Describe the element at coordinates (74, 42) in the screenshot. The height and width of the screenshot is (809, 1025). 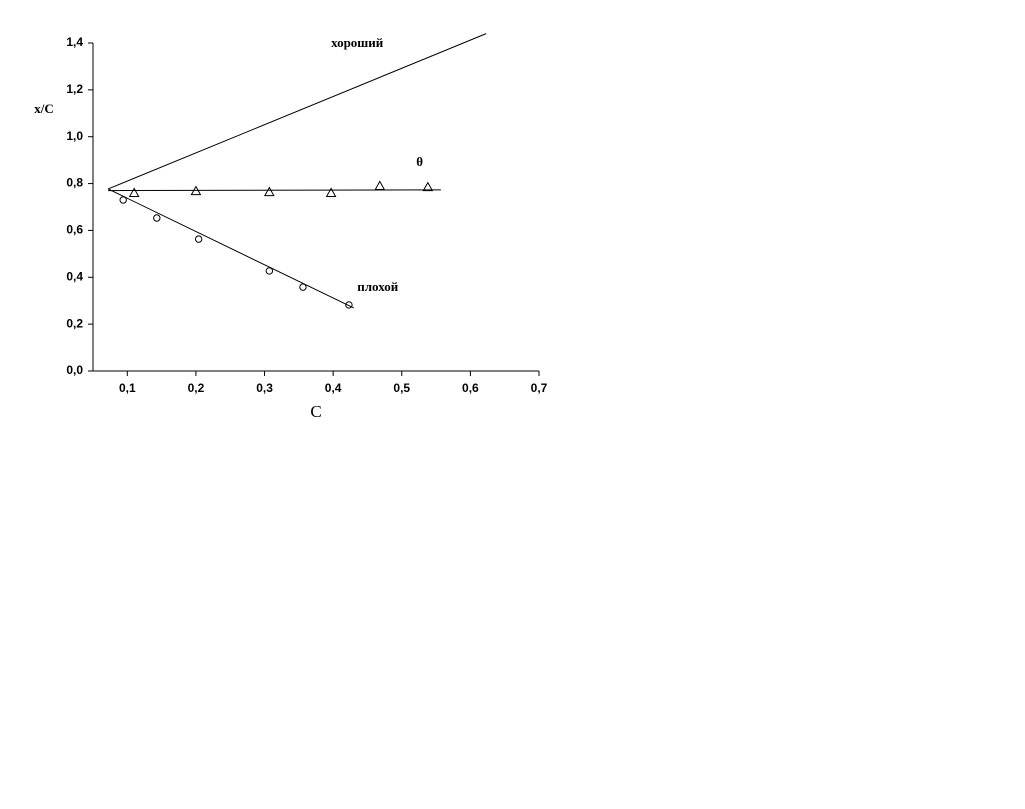
I see `y-tick-label: 1,4` at that location.